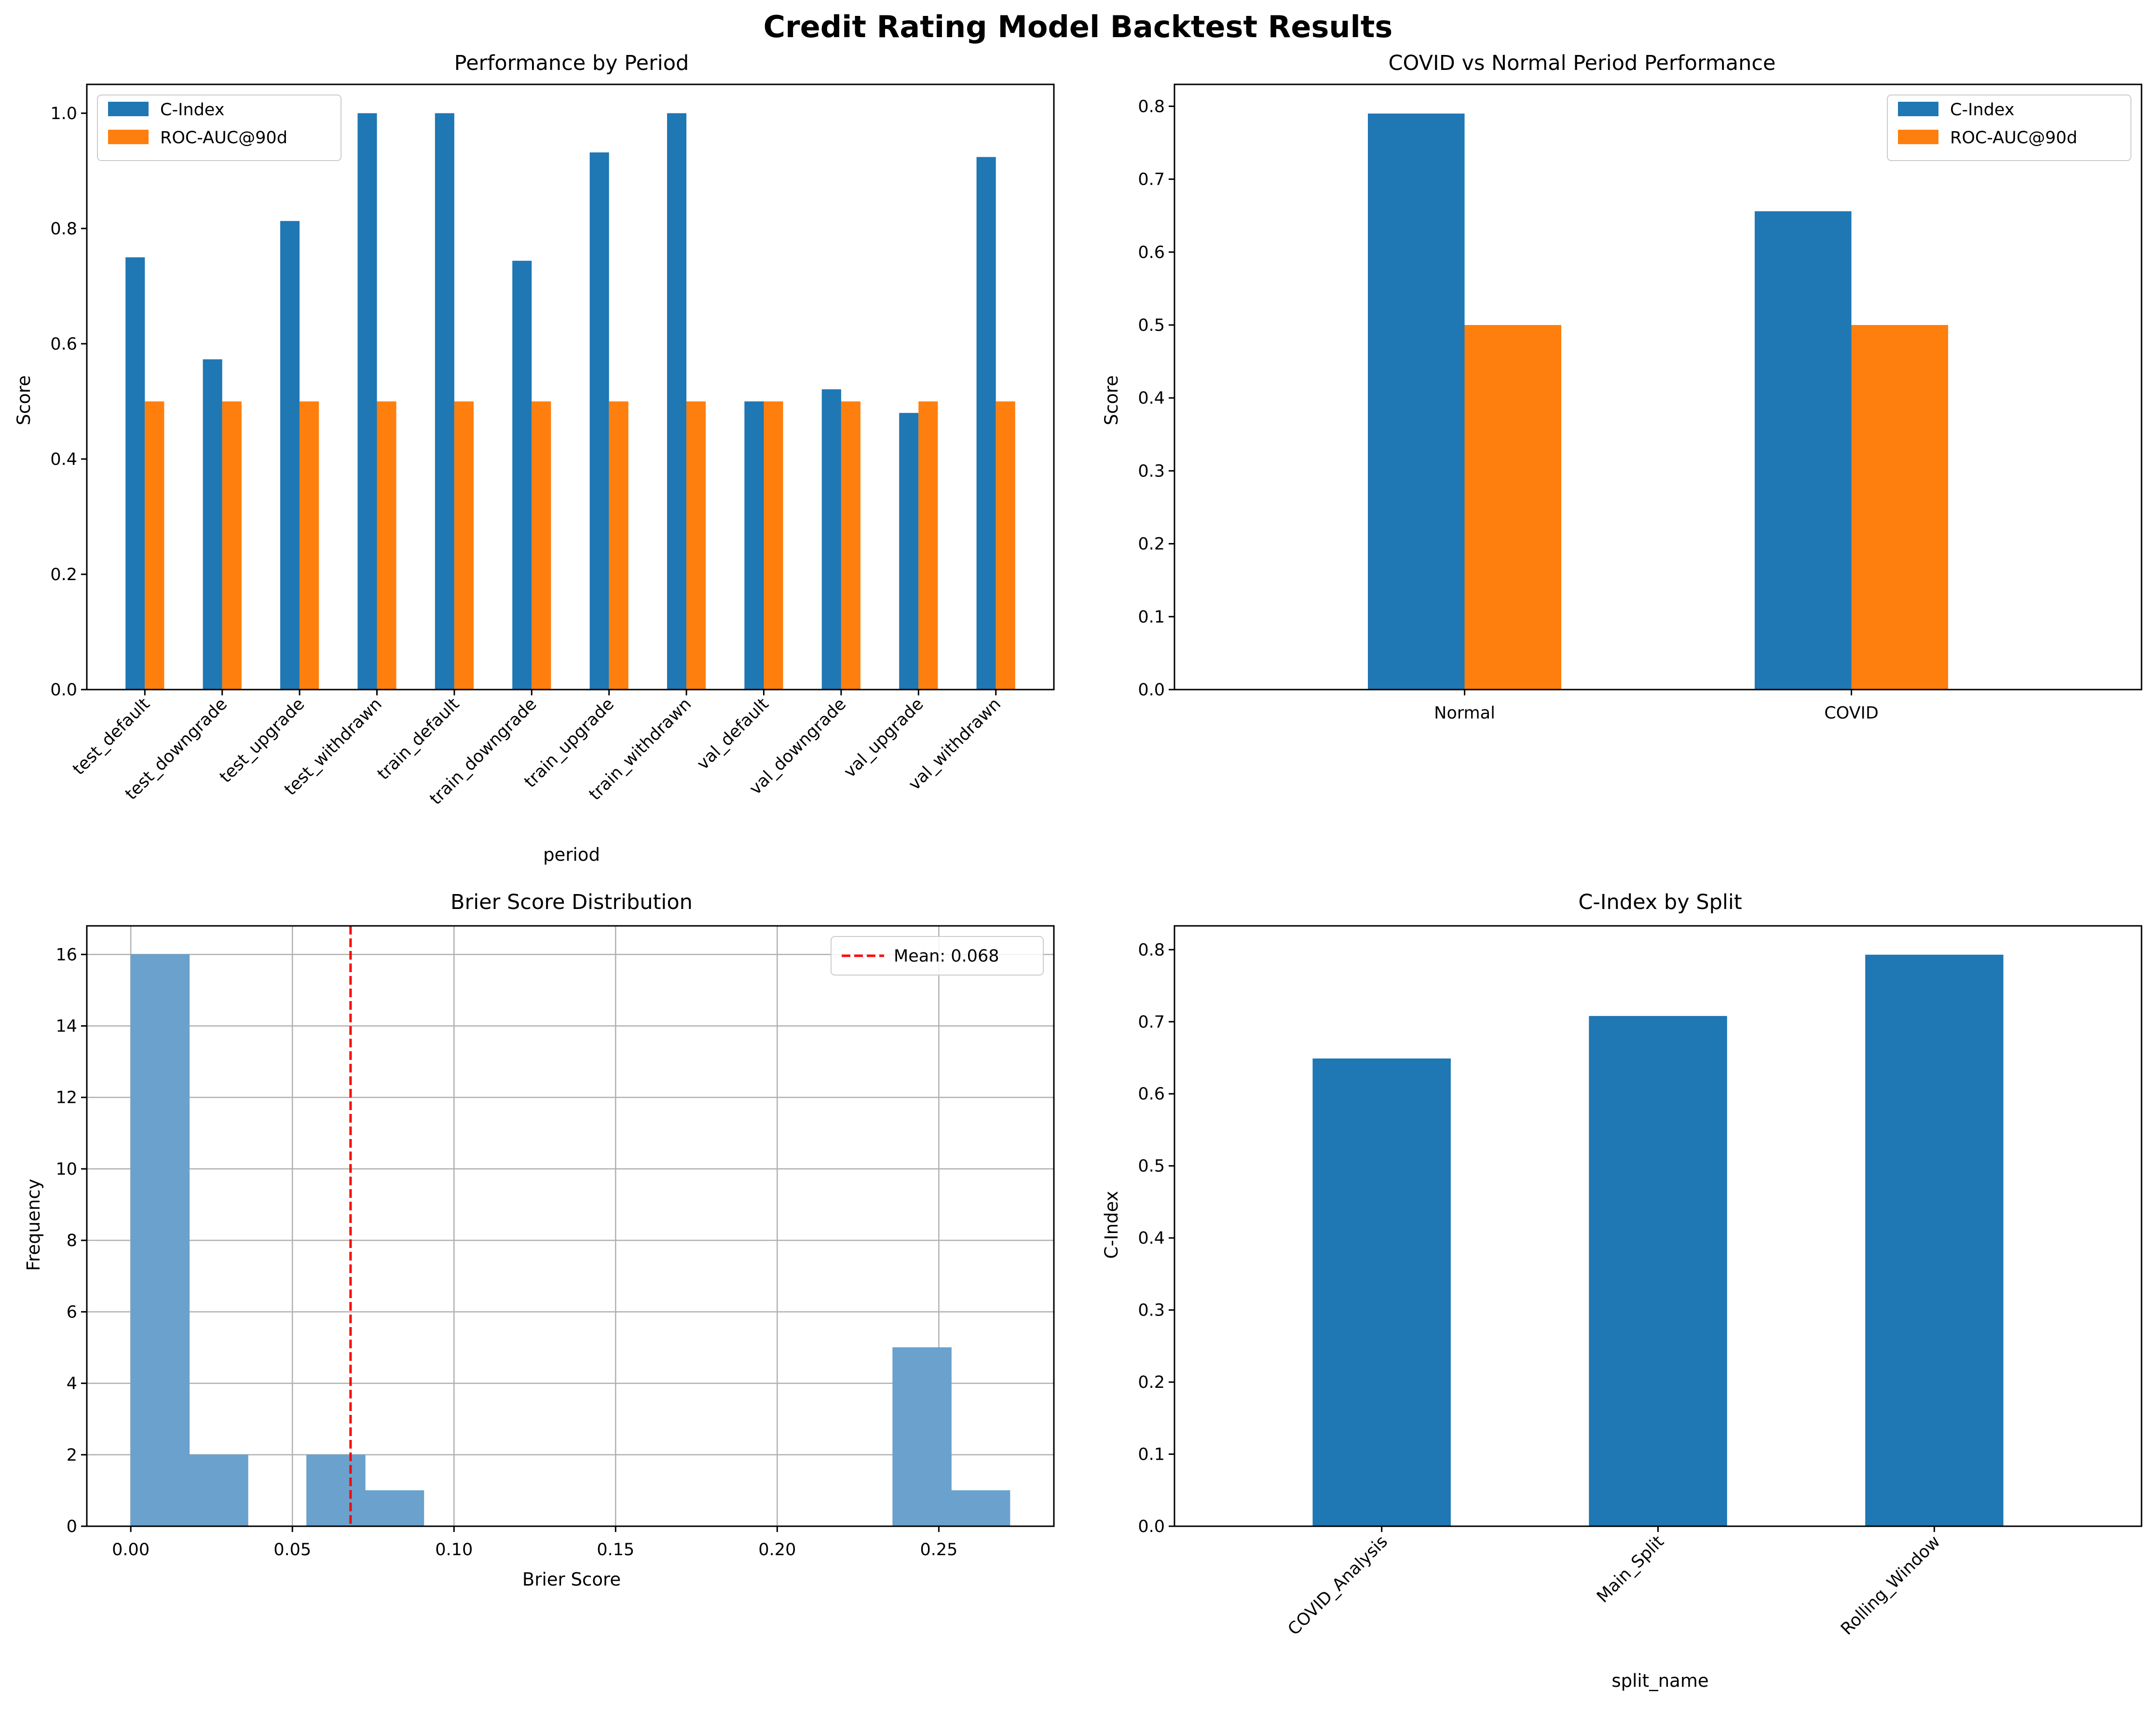 This screenshot has height=1709, width=2156. What do you see at coordinates (1151, 617) in the screenshot?
I see `y-tick-label: 0.1` at bounding box center [1151, 617].